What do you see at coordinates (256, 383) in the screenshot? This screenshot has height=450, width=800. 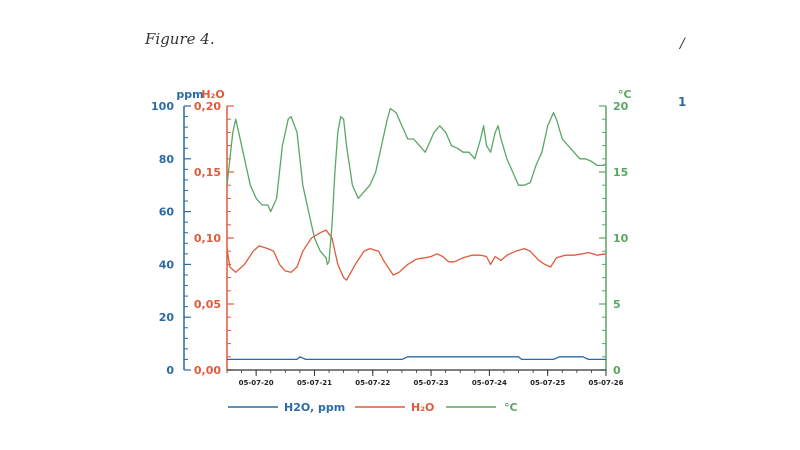 I see `x-tick-label: 05-07-20` at bounding box center [256, 383].